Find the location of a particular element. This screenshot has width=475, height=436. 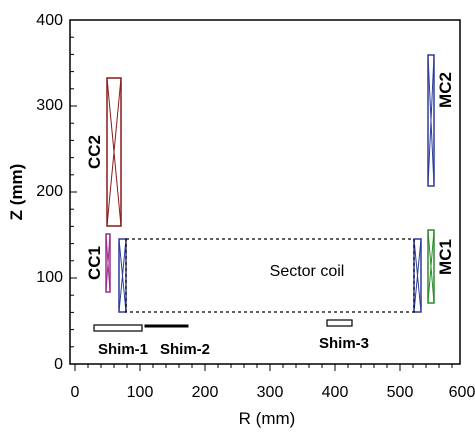

mc1-label: MC1 is located at coordinates (445, 257).